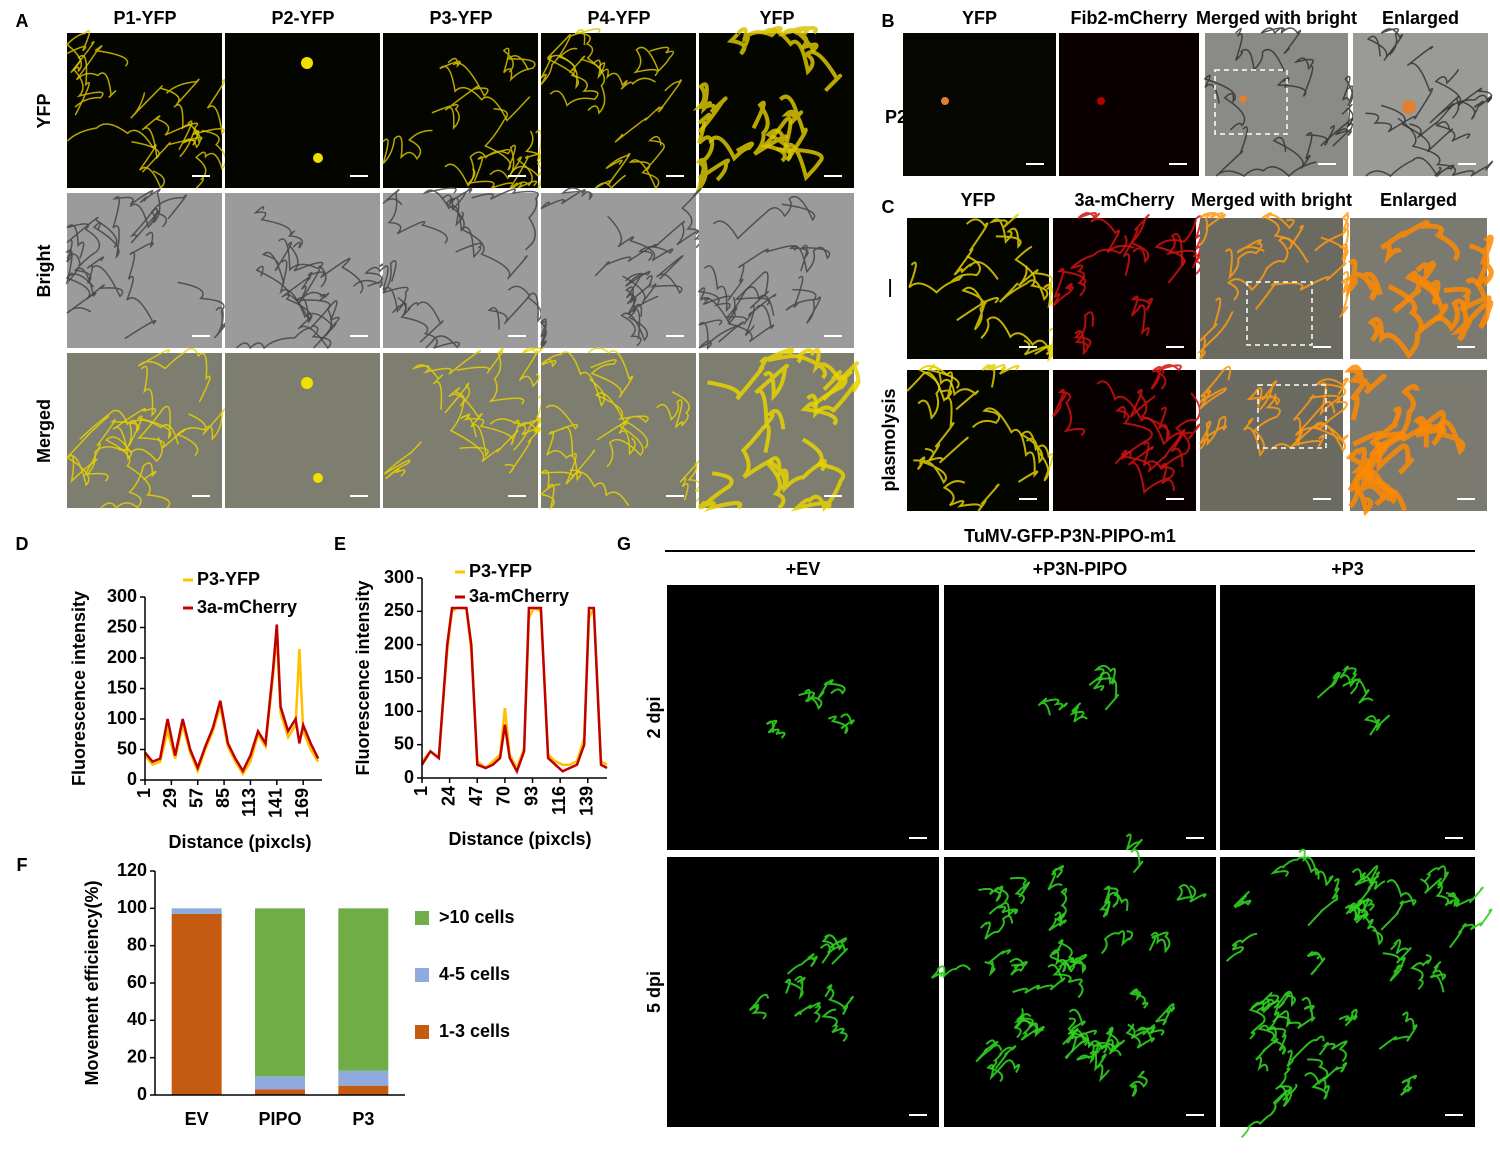  Describe the element at coordinates (1101, 101) in the screenshot. I see `nucleolus` at that location.